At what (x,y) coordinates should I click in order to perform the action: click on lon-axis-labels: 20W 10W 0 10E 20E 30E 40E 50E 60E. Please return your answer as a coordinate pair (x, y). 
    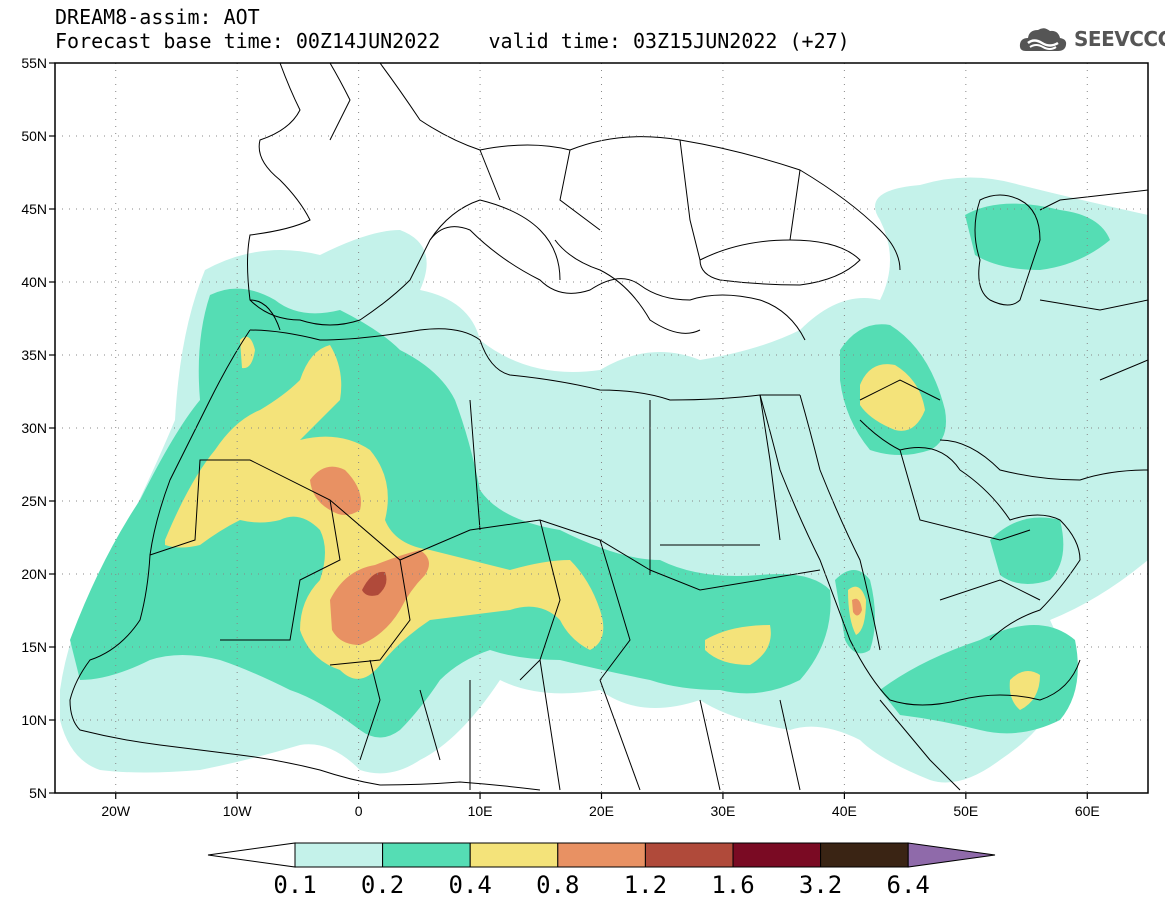
    Looking at the image, I should click on (600, 811).